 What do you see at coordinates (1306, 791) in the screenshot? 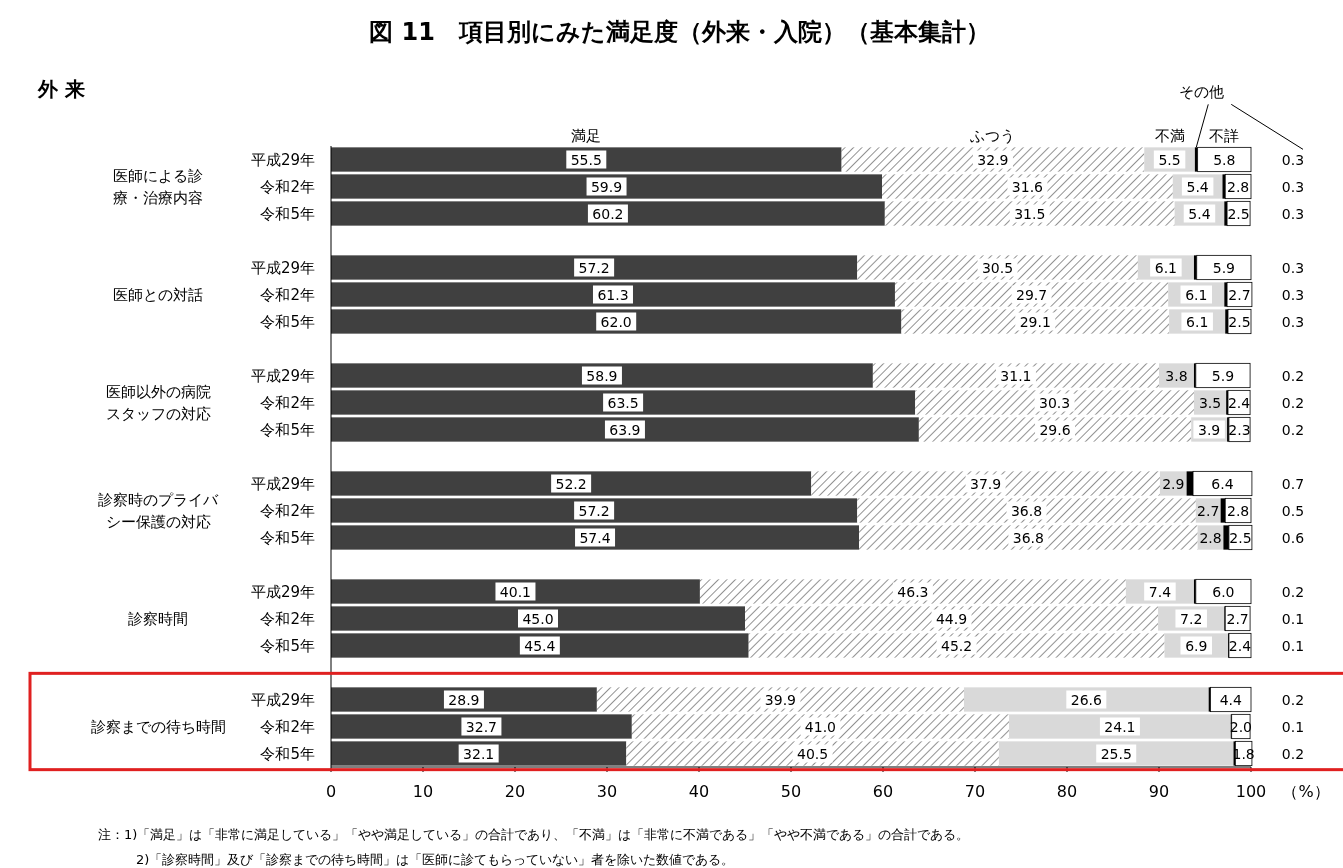
I see `x-axis-title: （%）` at bounding box center [1306, 791].